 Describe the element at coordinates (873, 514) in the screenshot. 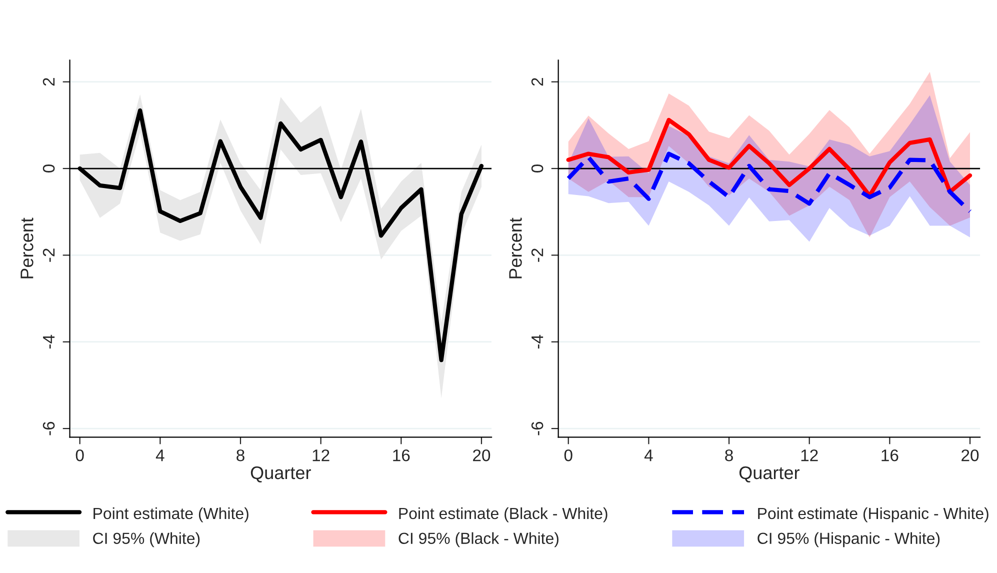

I see `legend-label: Point estimate (Hispanic - White)` at that location.